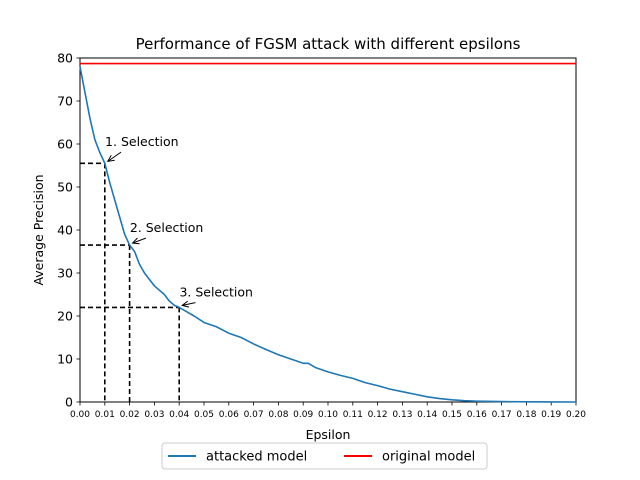 The image size is (640, 480). Describe the element at coordinates (452, 415) in the screenshot. I see `x-tick-label: 0.15` at that location.